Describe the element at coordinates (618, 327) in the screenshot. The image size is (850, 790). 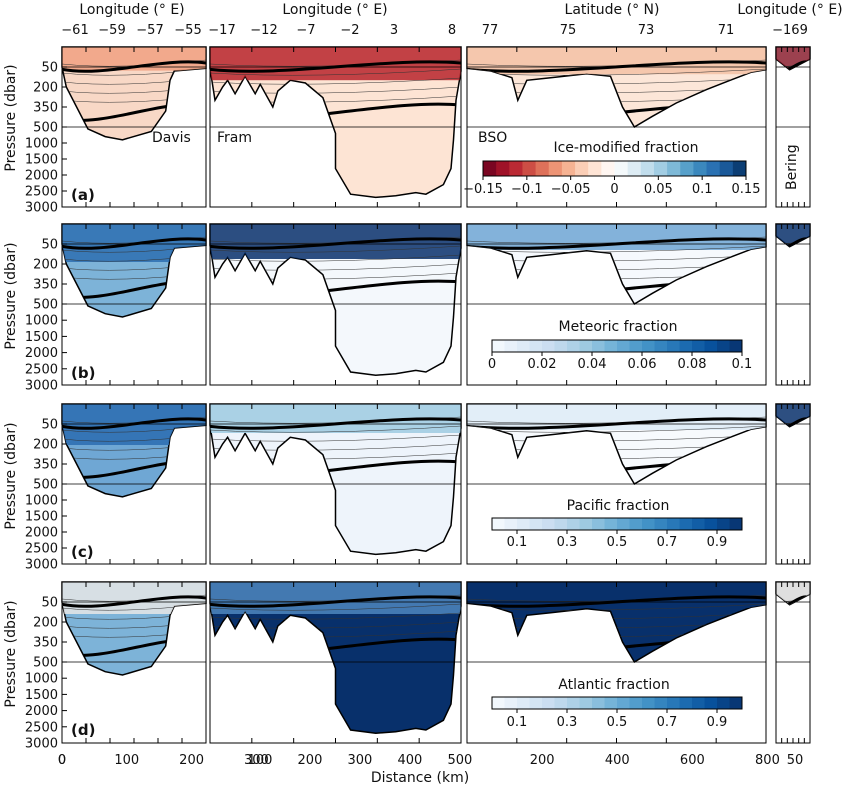
I see `colorbar-title-b: Meteoric fraction` at that location.